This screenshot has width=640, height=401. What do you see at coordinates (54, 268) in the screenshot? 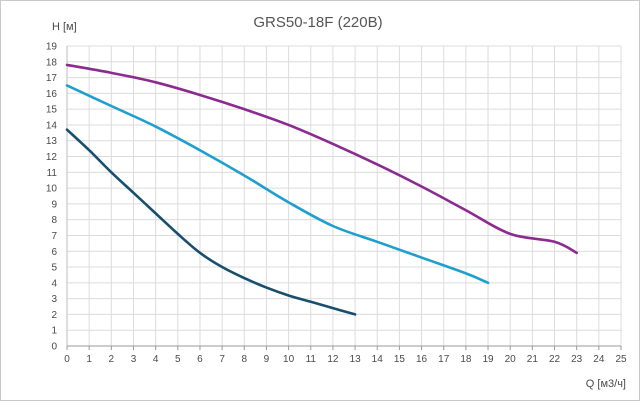
I see `y-tick-label: 5` at bounding box center [54, 268].